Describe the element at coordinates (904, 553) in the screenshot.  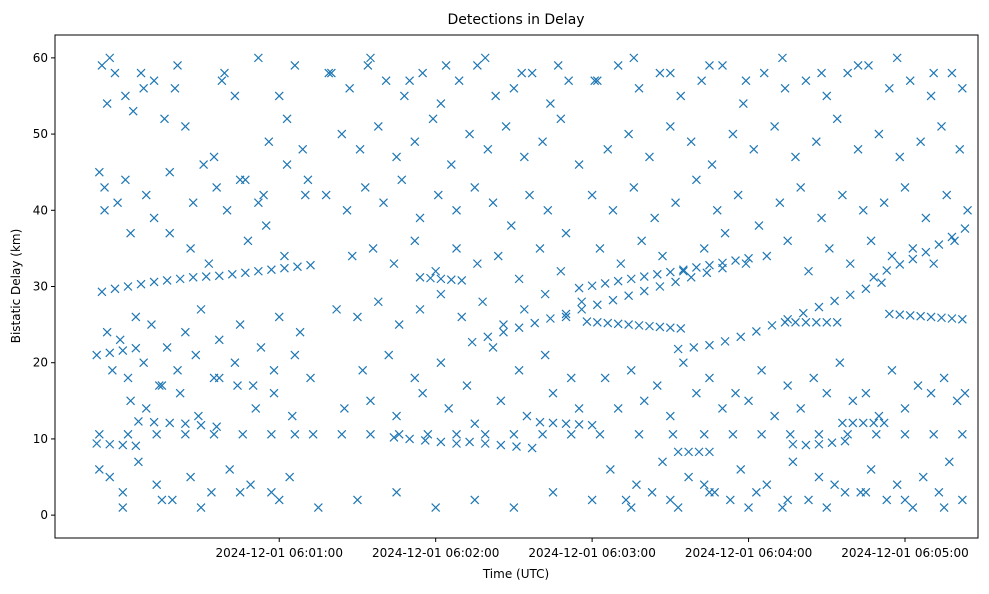
I see `x-tick-label: 2024-12-01 06:05:00` at that location.